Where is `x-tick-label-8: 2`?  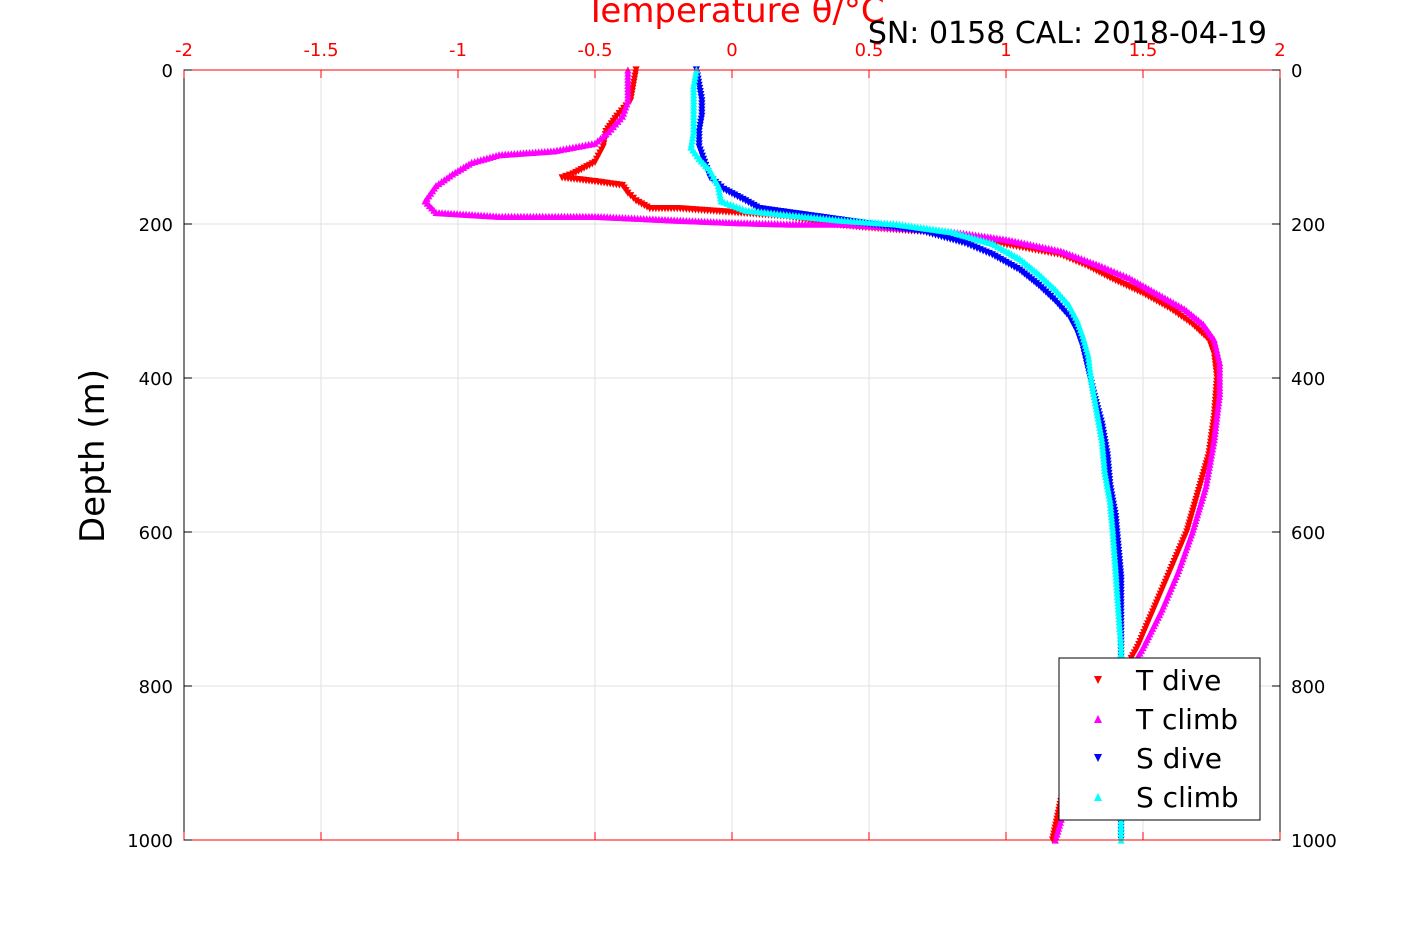
x-tick-label-8: 2 is located at coordinates (1279, 50).